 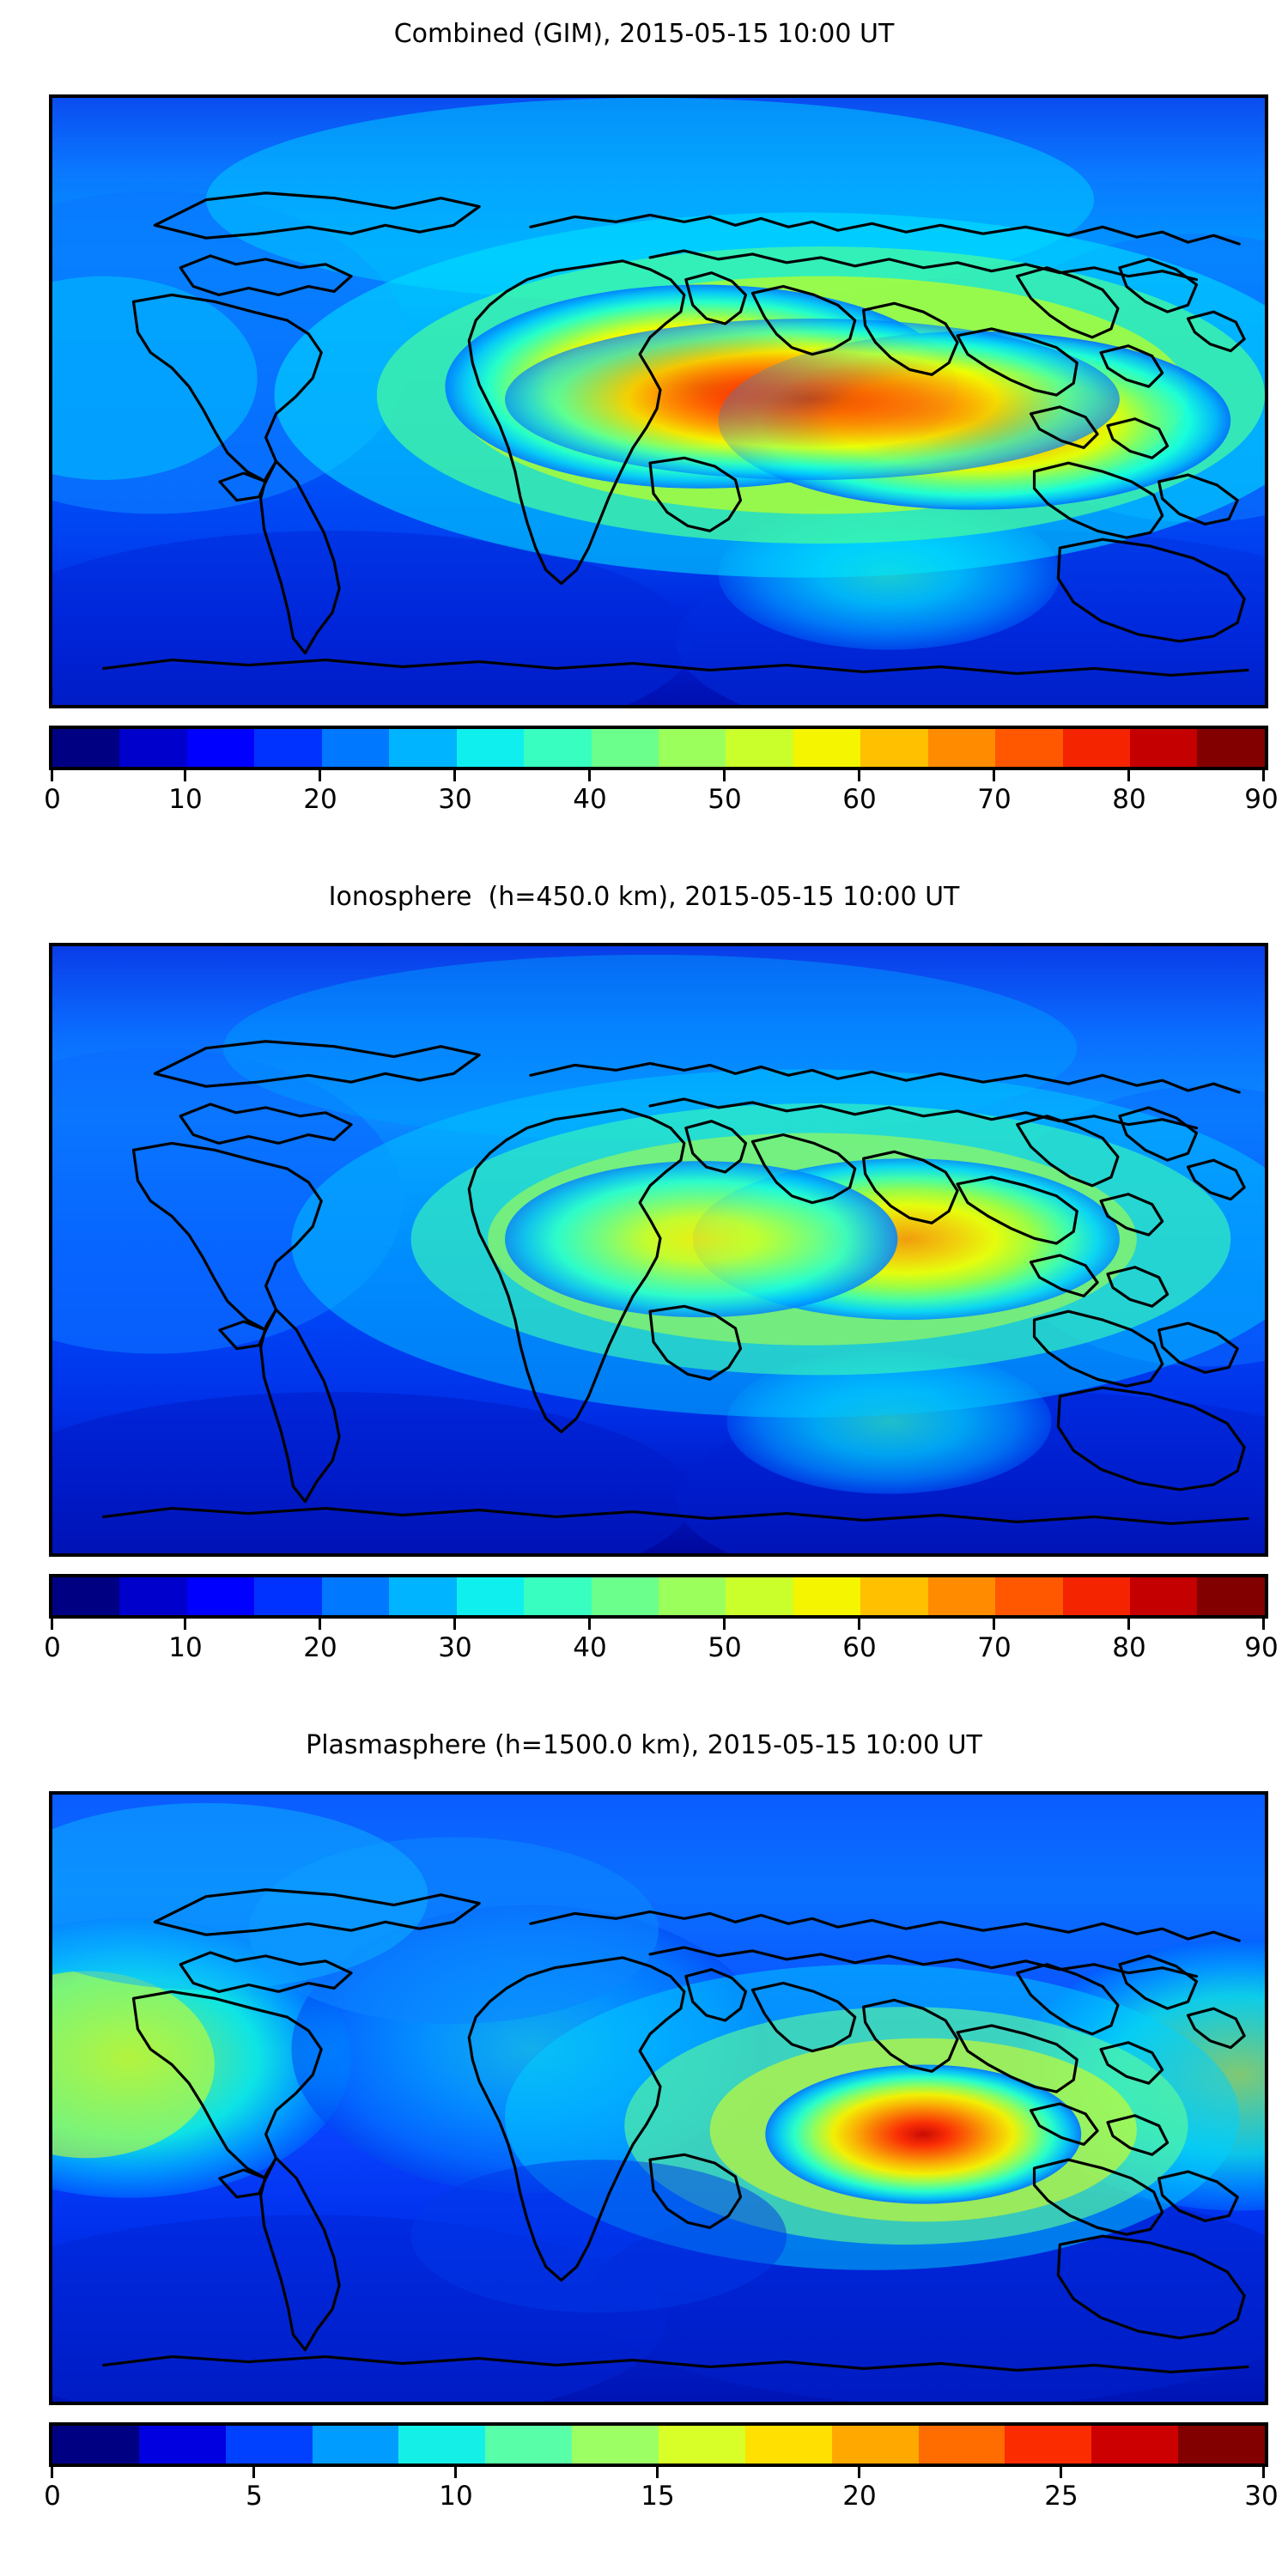 I want to click on colorbar-labels-combined-gim: 0 10 20 30 40 50 60 70 80 90, so click(x=662, y=800).